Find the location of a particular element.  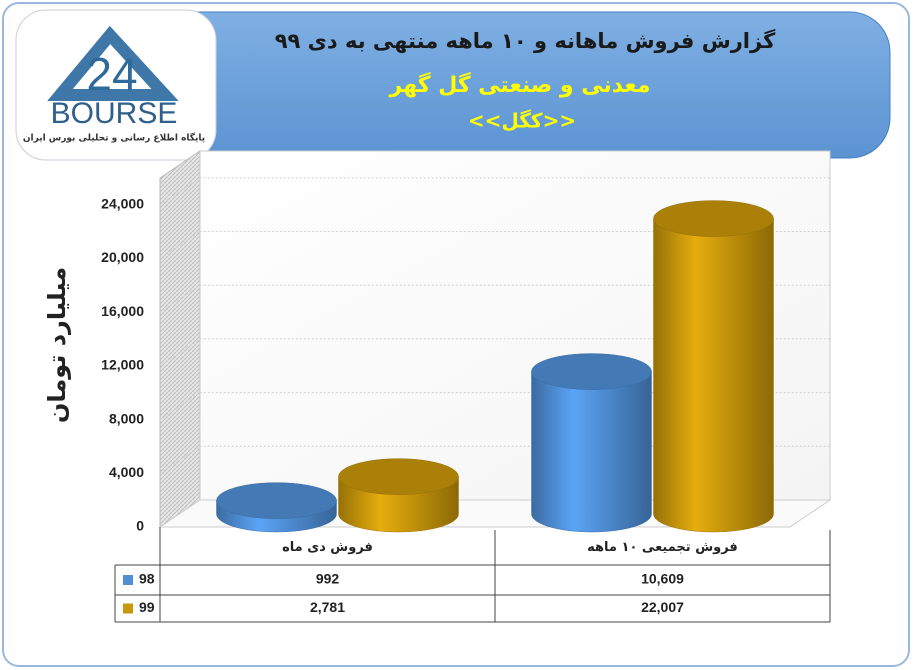

y-tick-label: 12,000 is located at coordinates (122, 365).